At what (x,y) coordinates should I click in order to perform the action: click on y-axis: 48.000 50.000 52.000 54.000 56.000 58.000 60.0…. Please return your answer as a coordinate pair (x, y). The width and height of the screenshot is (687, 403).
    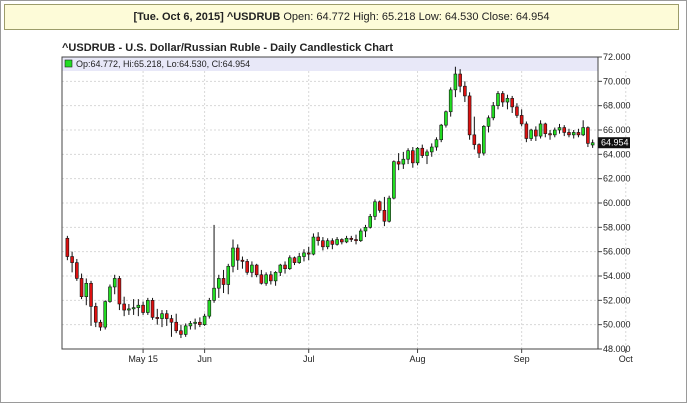
    Looking at the image, I should click on (614, 203).